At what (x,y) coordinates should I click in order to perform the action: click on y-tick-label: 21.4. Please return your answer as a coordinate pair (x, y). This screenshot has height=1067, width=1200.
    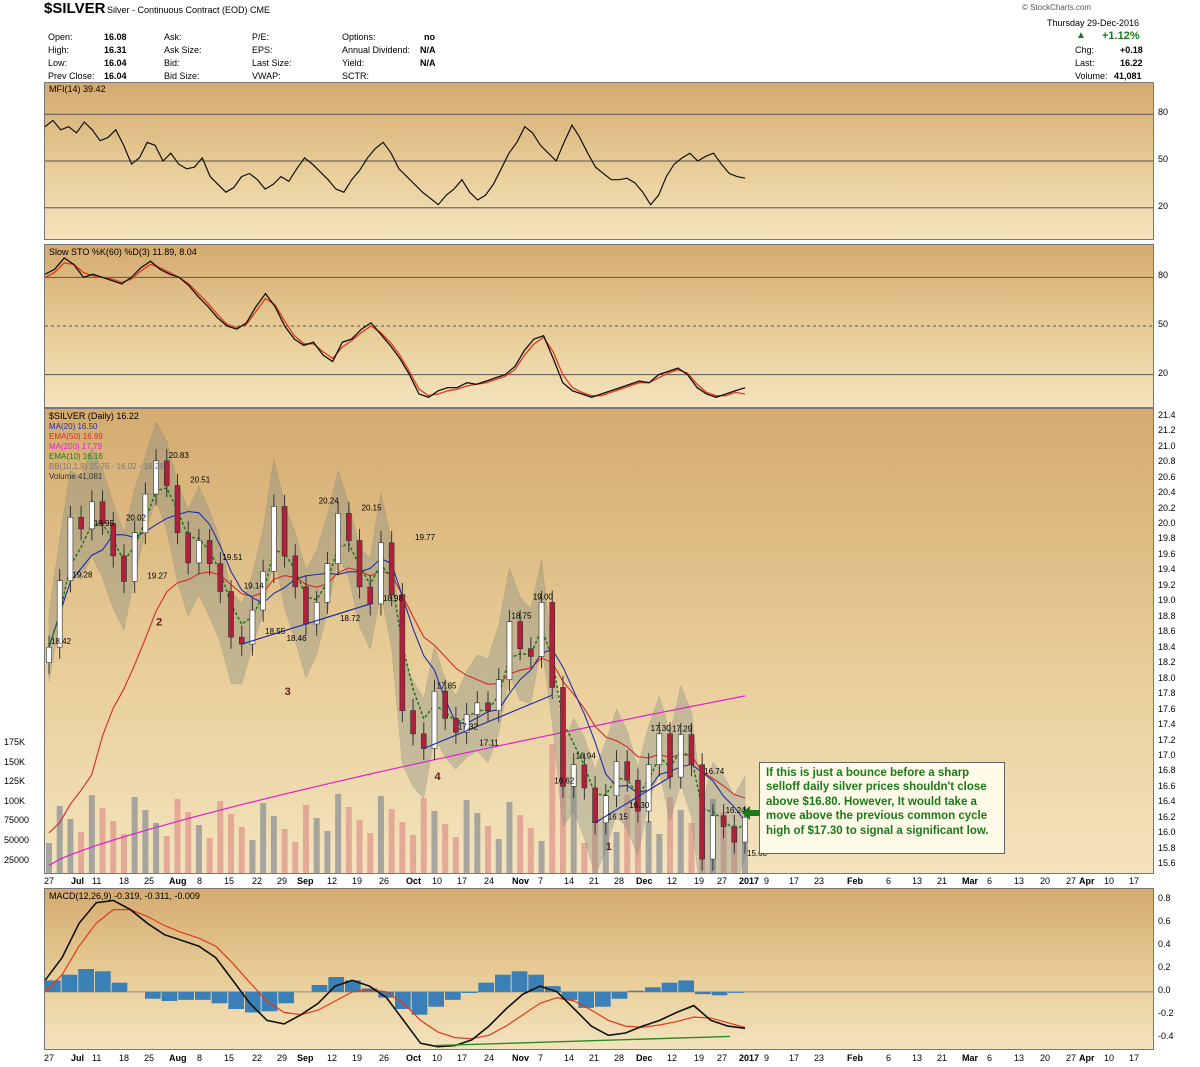
    Looking at the image, I should click on (1167, 414).